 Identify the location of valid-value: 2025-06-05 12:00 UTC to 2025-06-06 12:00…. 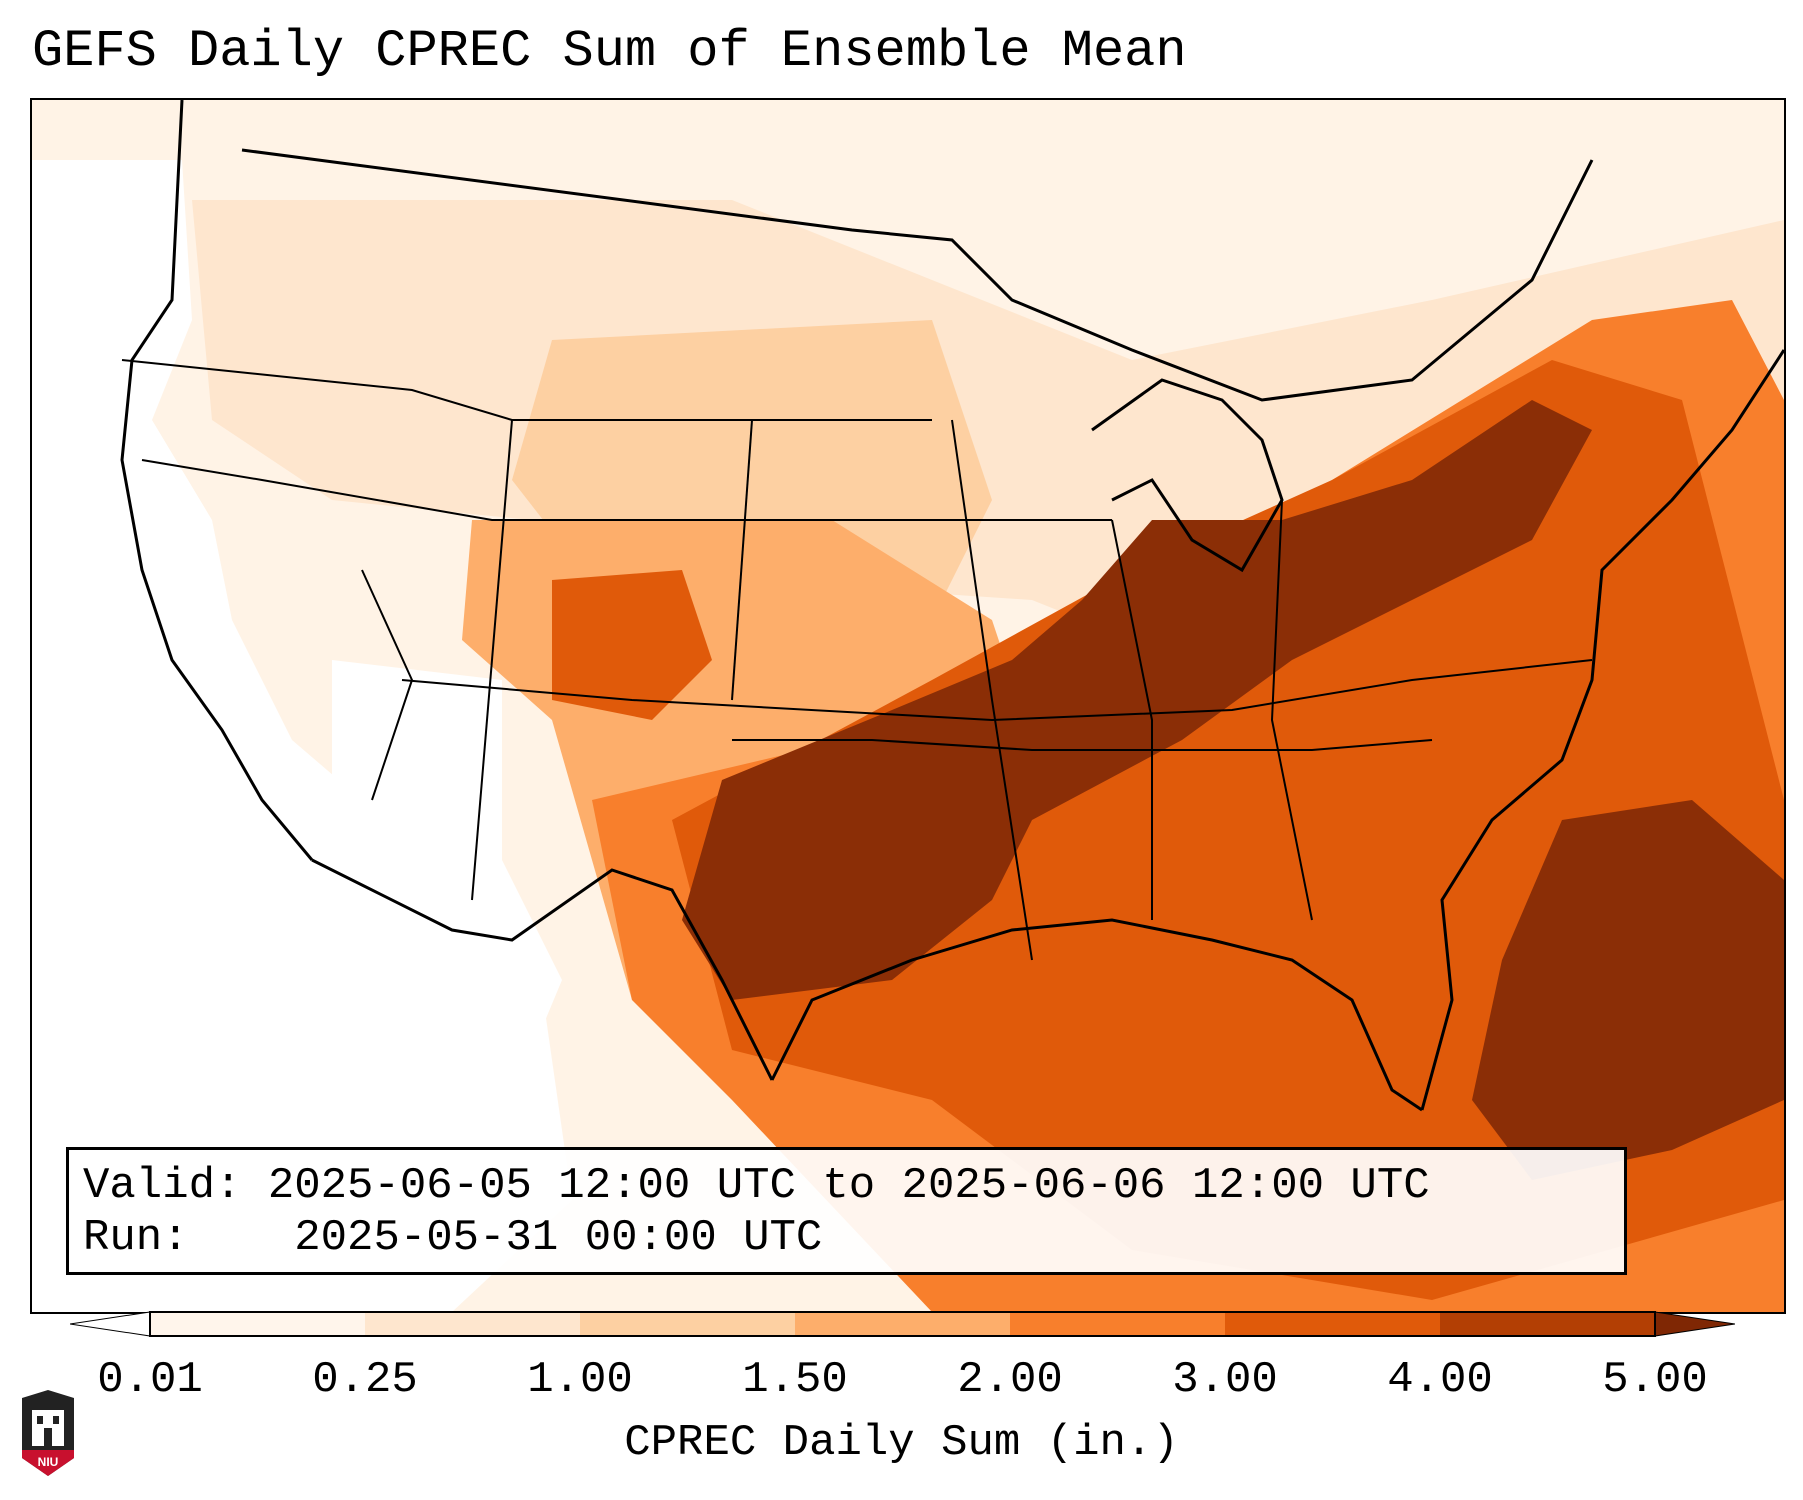
(848, 1186).